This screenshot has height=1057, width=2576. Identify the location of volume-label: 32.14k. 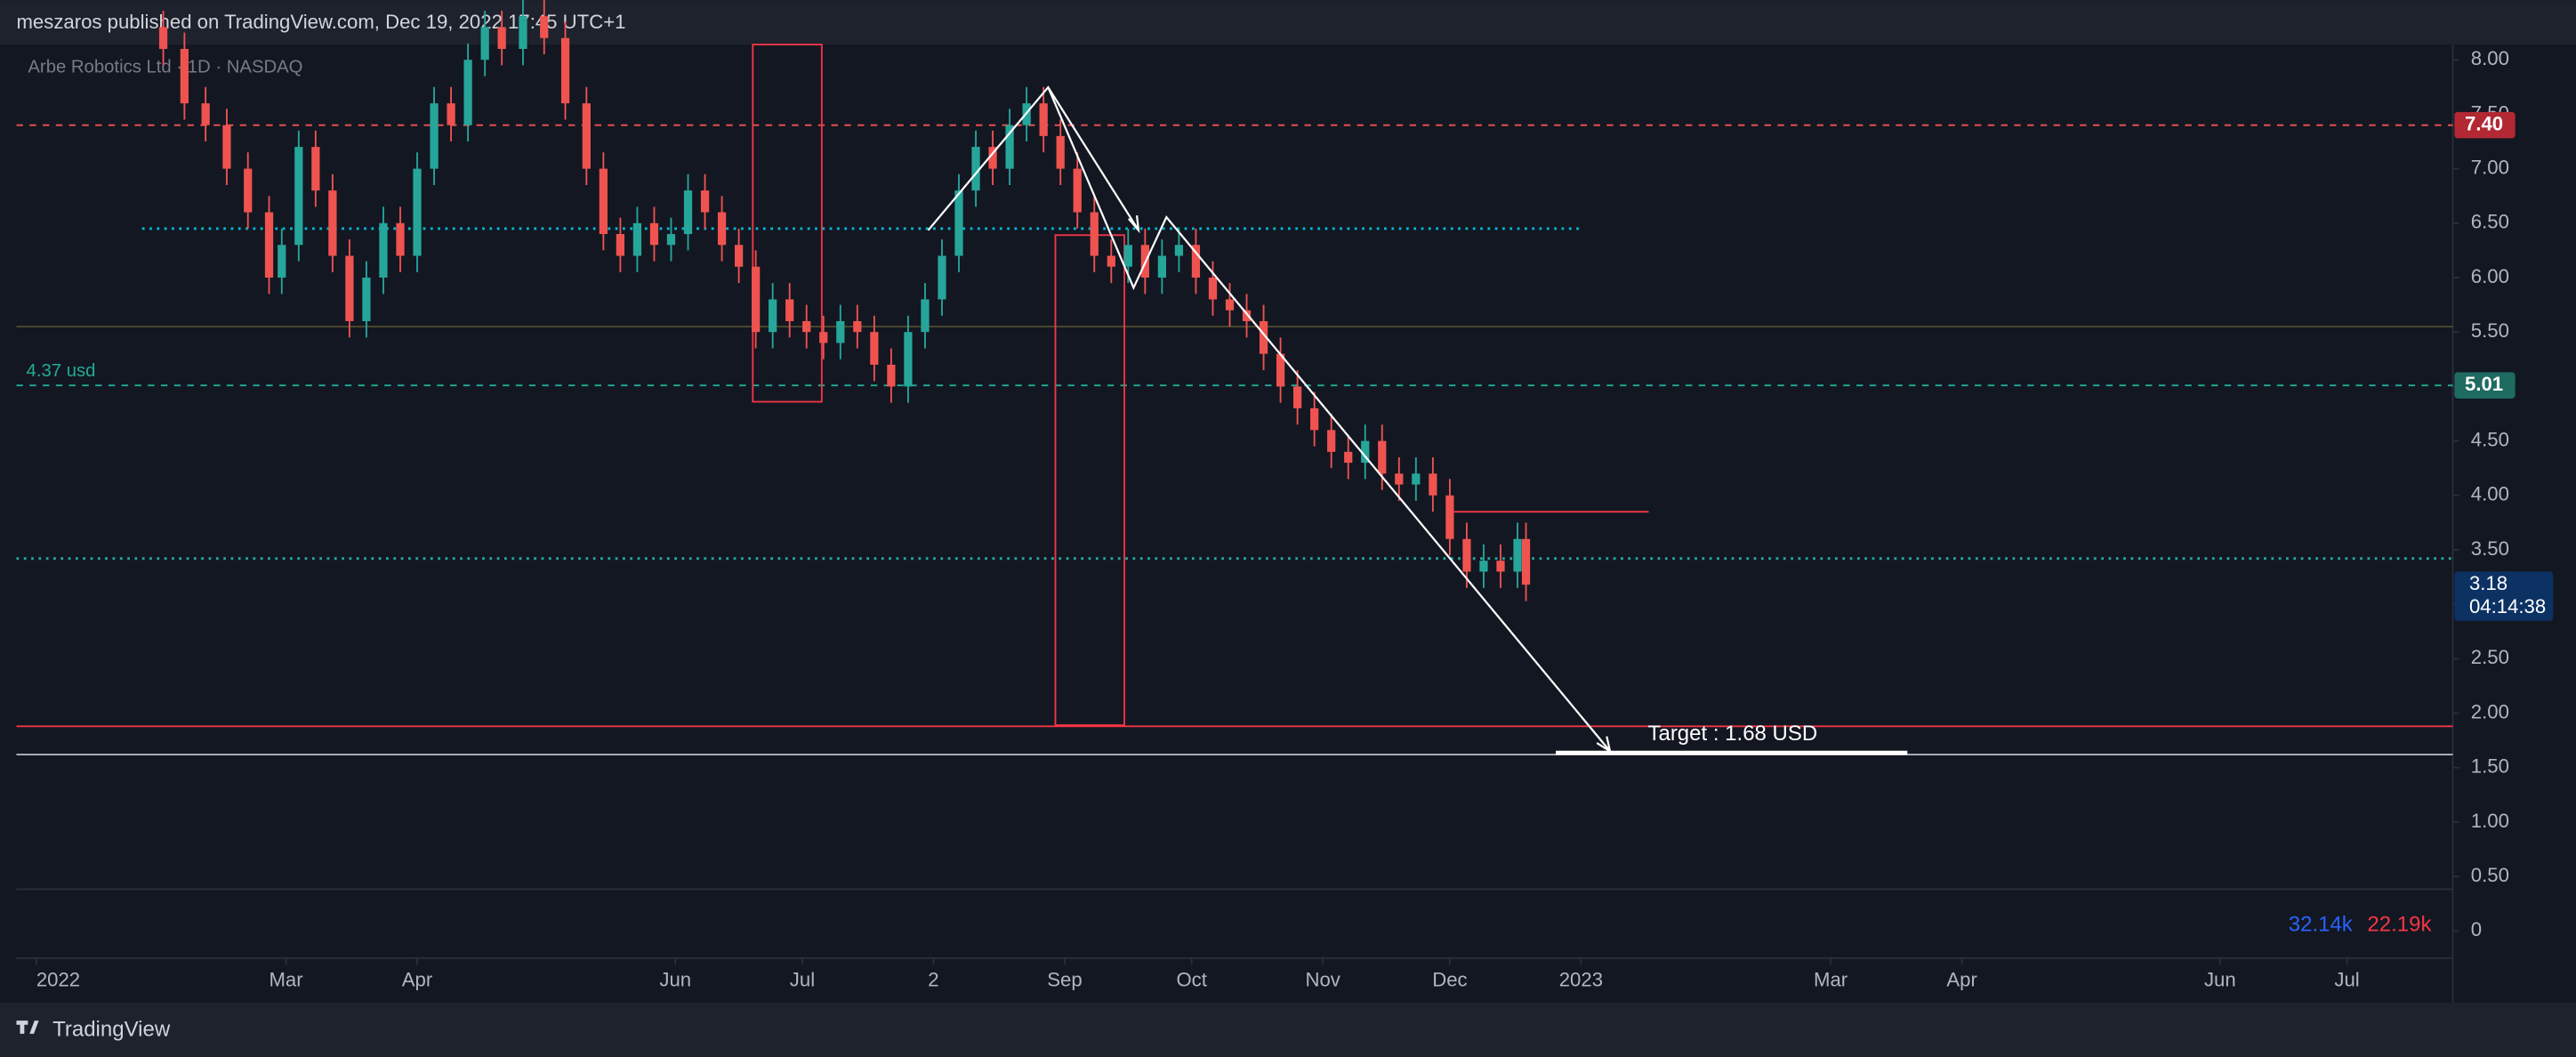
(2321, 924).